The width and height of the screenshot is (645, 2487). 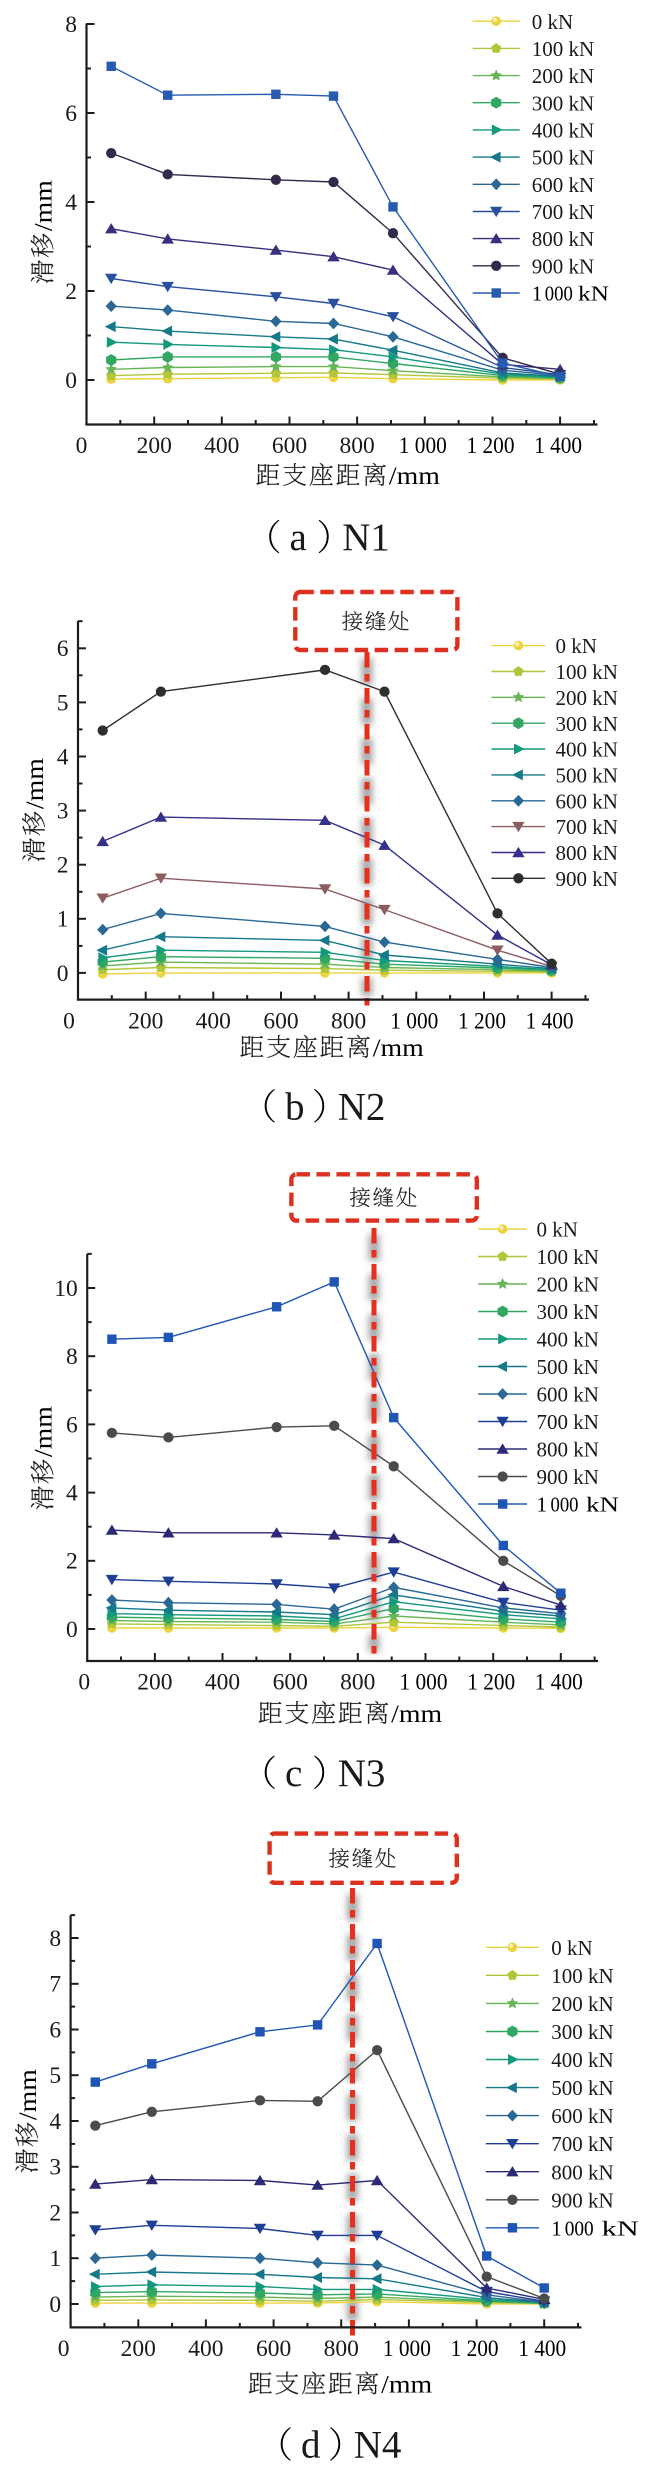 I want to click on svg-text: 800 kN, so click(x=563, y=239).